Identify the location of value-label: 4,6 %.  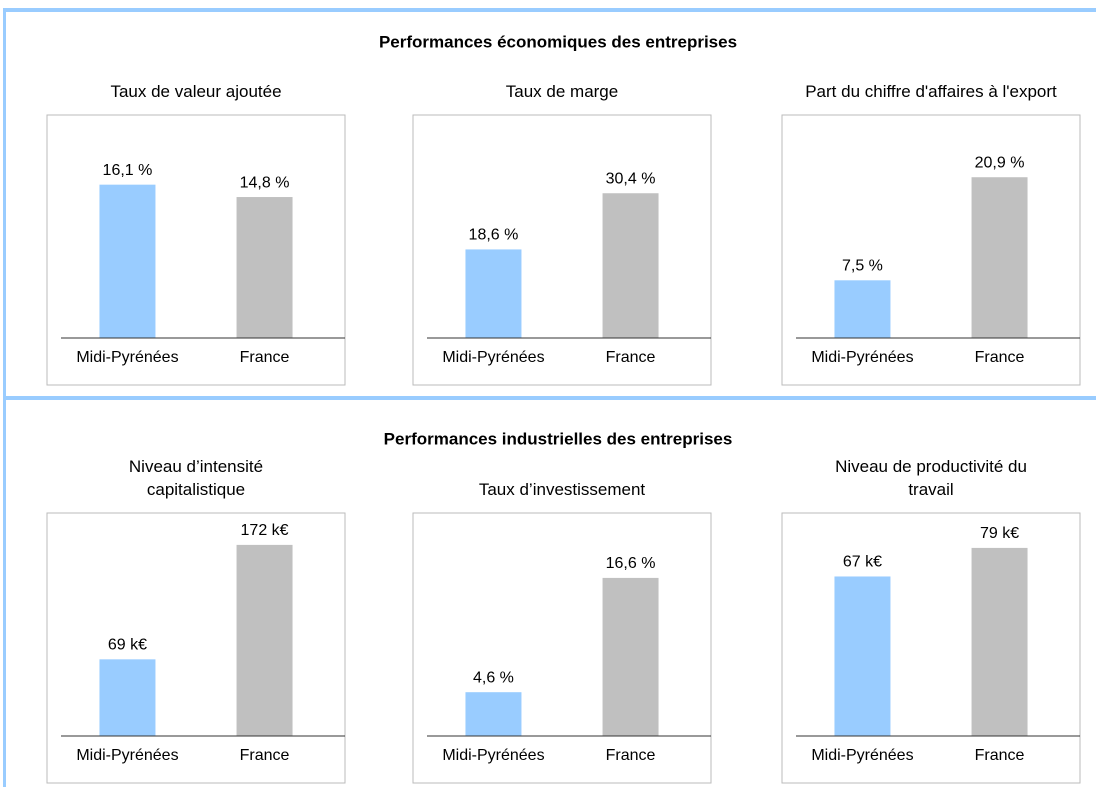
(493, 677).